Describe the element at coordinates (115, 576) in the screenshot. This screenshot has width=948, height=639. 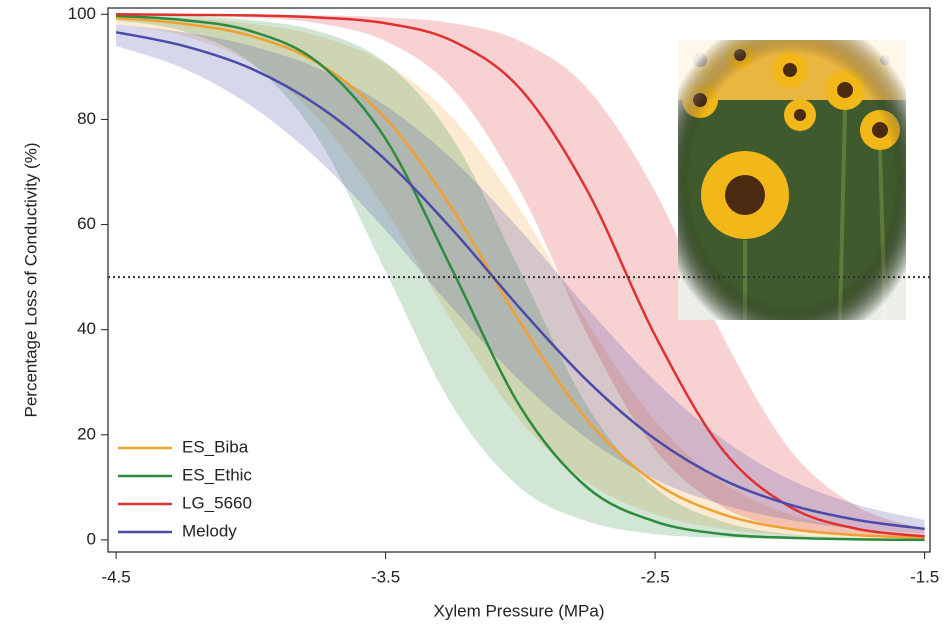
I see `x-tick-label: -4.5` at that location.